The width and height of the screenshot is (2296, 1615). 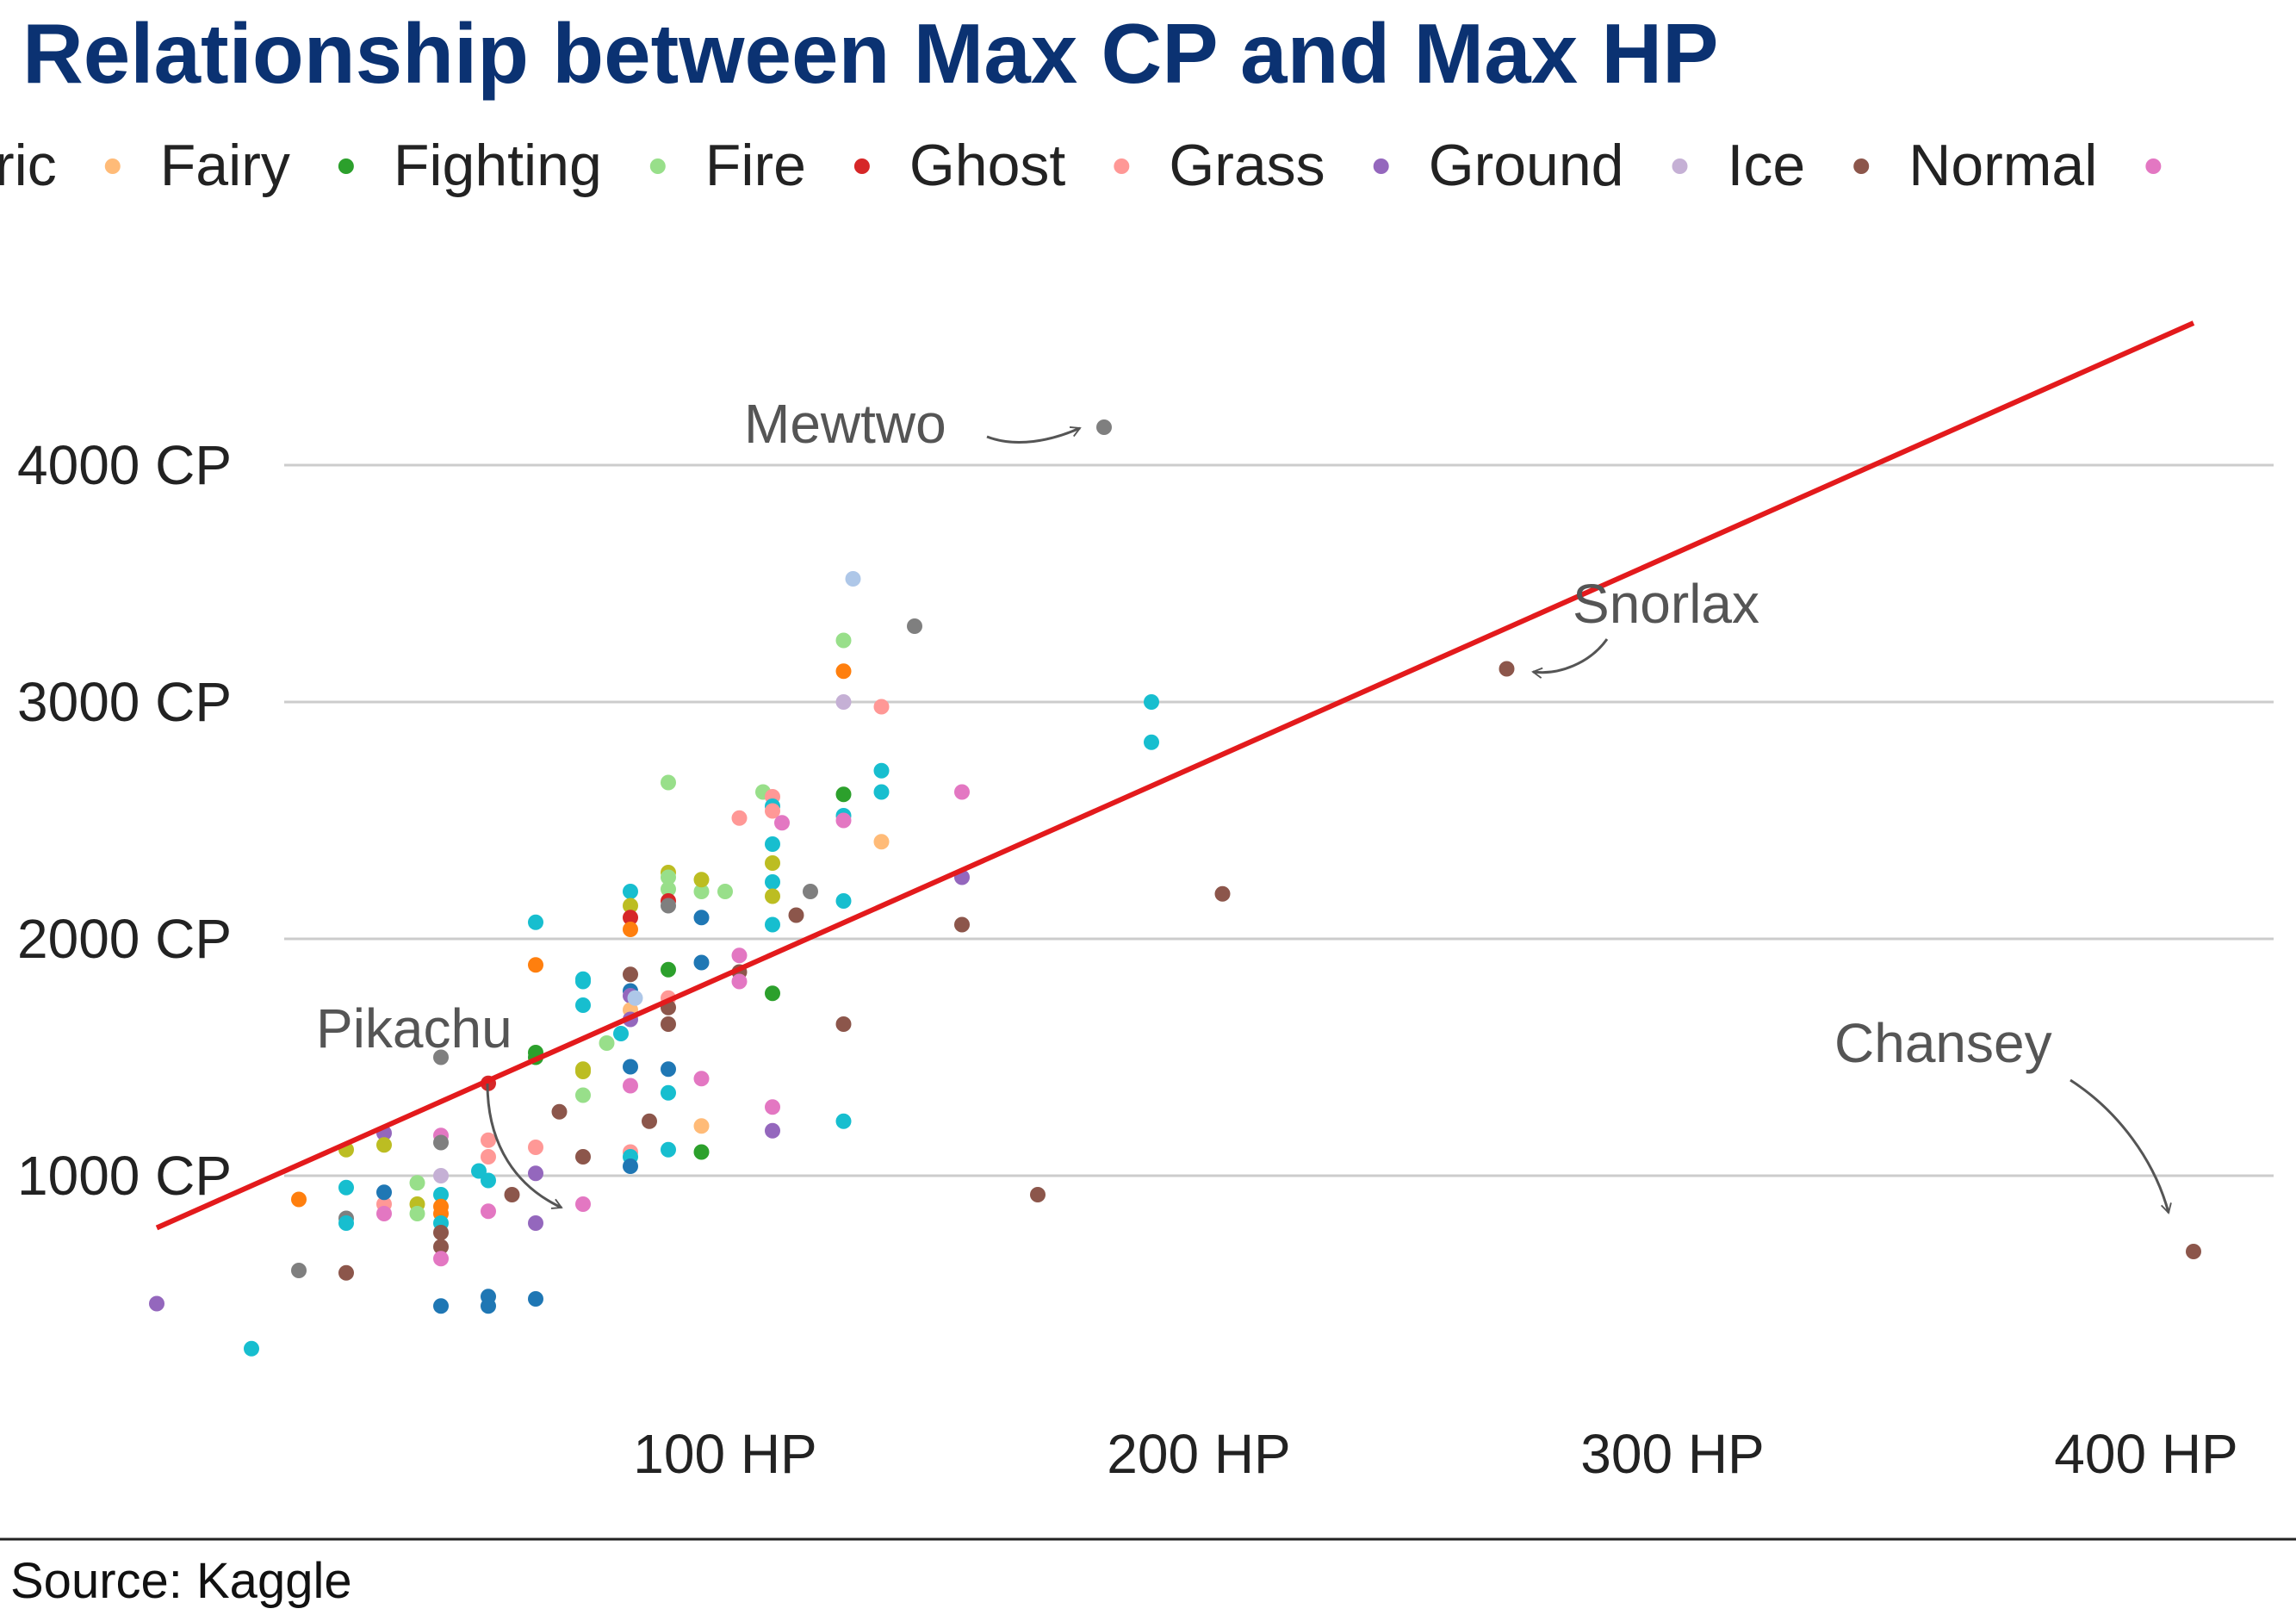 What do you see at coordinates (439, 1103) in the screenshot?
I see `annotation-pikachu: Pikachu` at bounding box center [439, 1103].